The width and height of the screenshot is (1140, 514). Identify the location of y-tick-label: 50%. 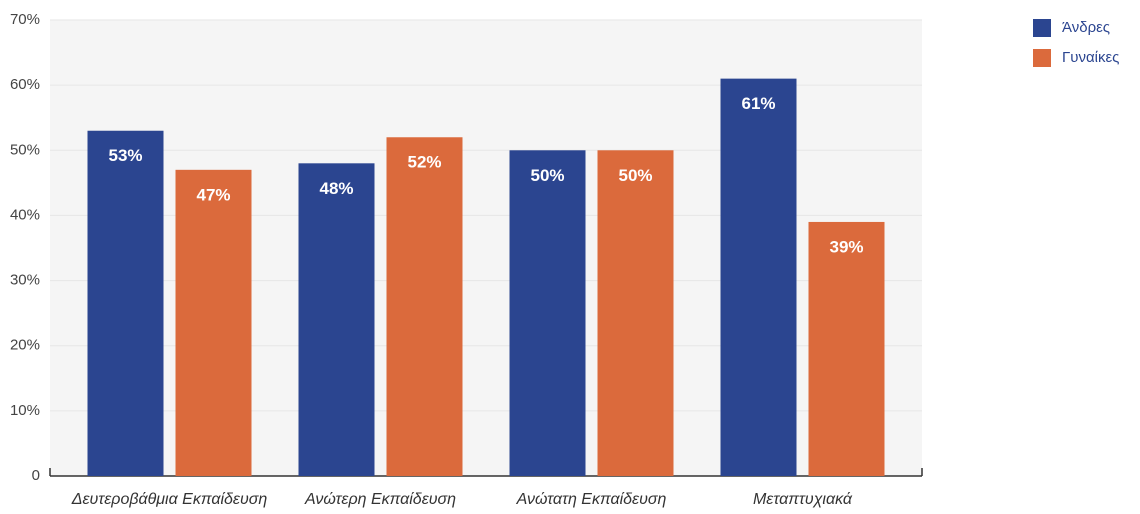
(25, 149).